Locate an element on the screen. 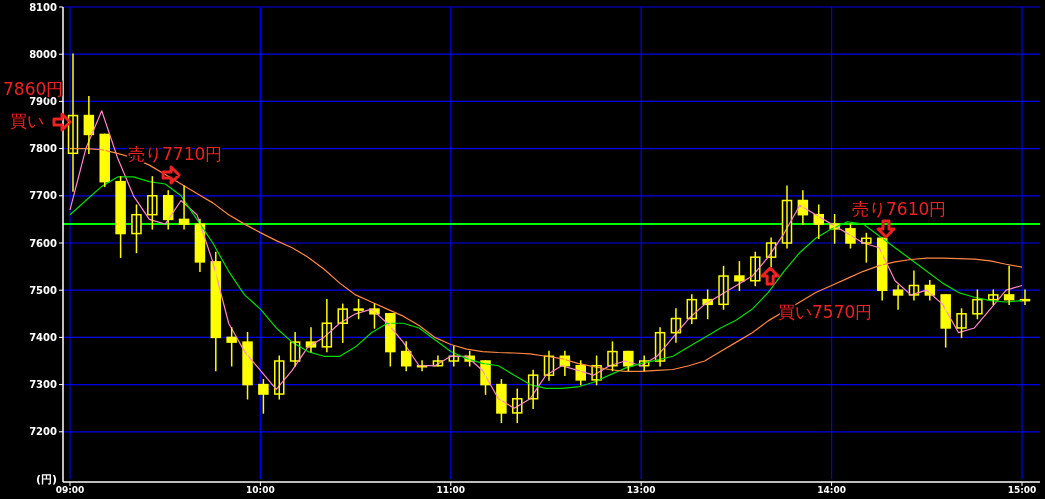 The image size is (1045, 499). y-tick-label: 7600 is located at coordinates (43, 243).